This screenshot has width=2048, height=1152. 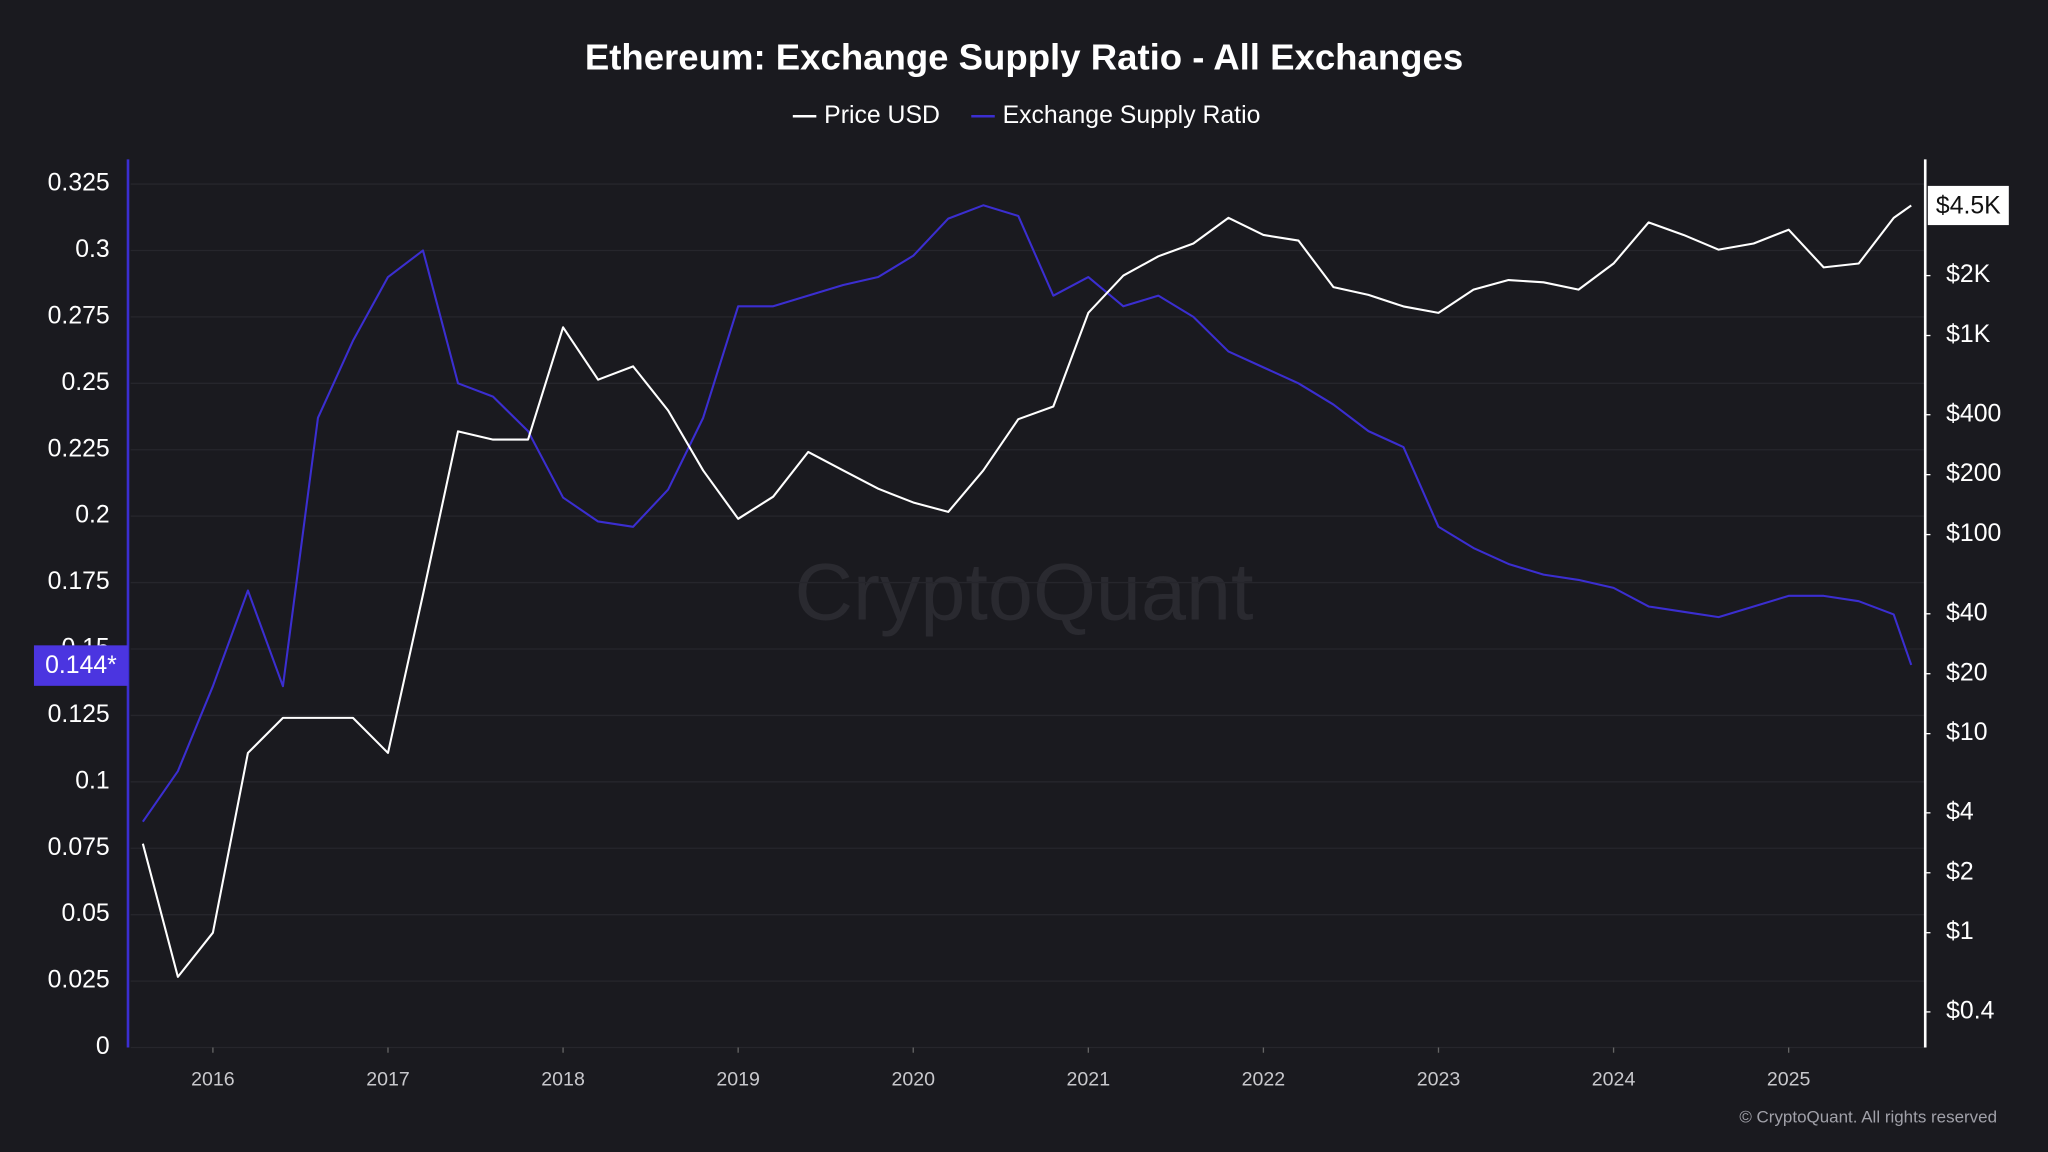 What do you see at coordinates (79, 980) in the screenshot?
I see `y-tick-label: 0.025` at bounding box center [79, 980].